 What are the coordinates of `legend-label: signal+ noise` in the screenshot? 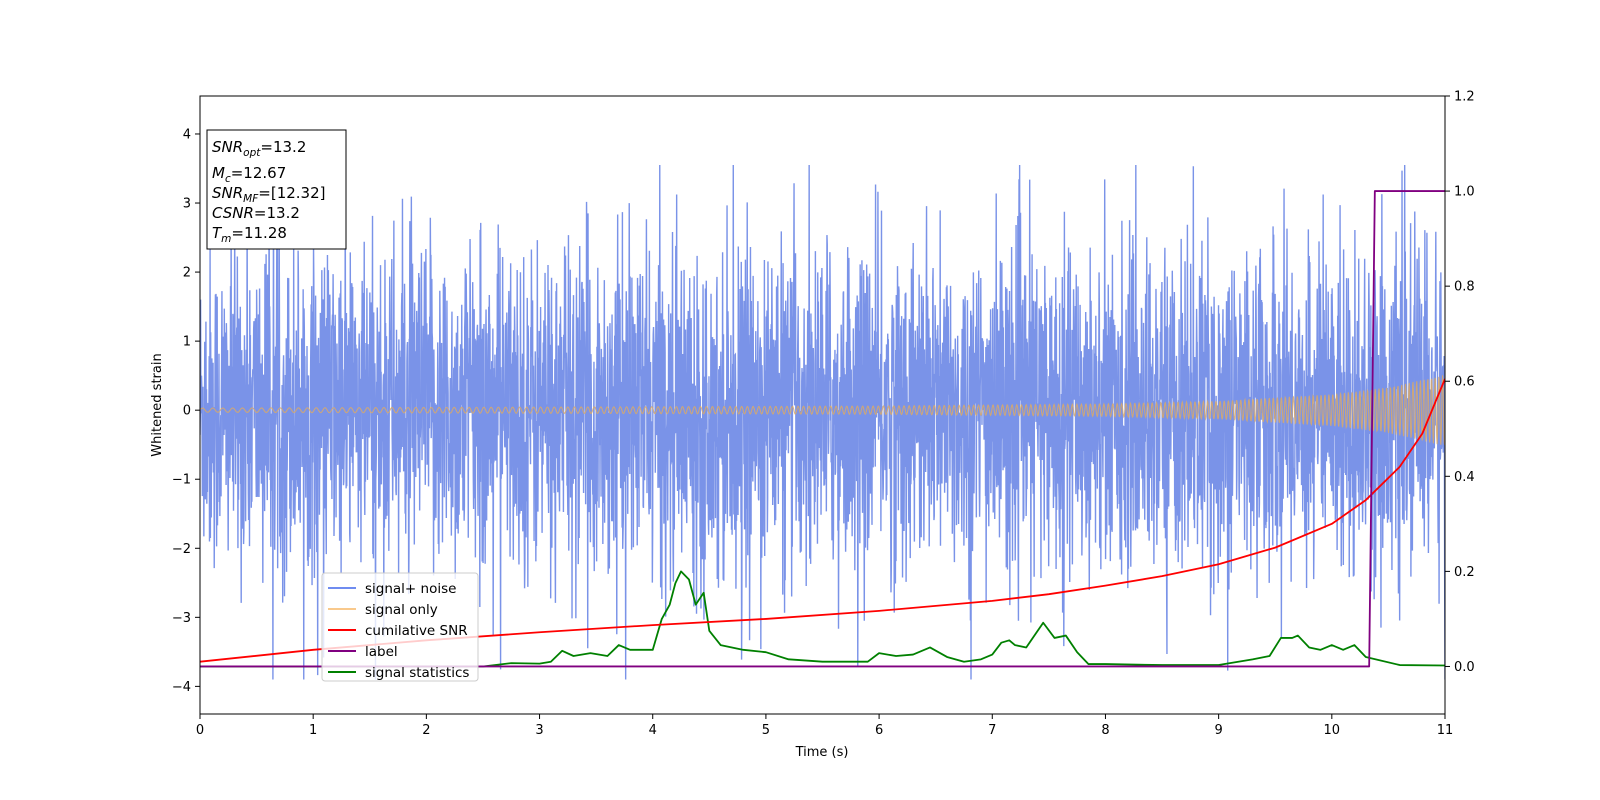 It's located at (410, 589).